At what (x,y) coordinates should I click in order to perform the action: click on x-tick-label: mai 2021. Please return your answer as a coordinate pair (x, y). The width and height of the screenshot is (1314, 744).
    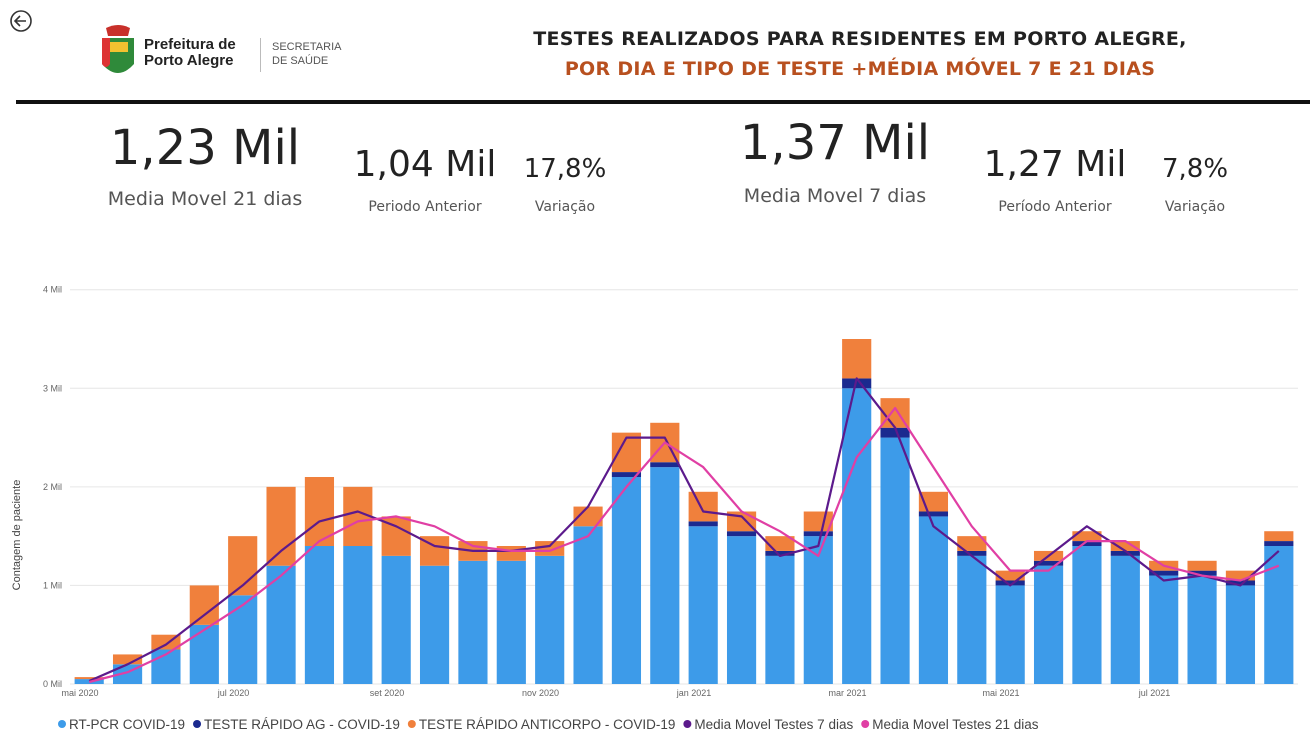
    Looking at the image, I should click on (1000, 693).